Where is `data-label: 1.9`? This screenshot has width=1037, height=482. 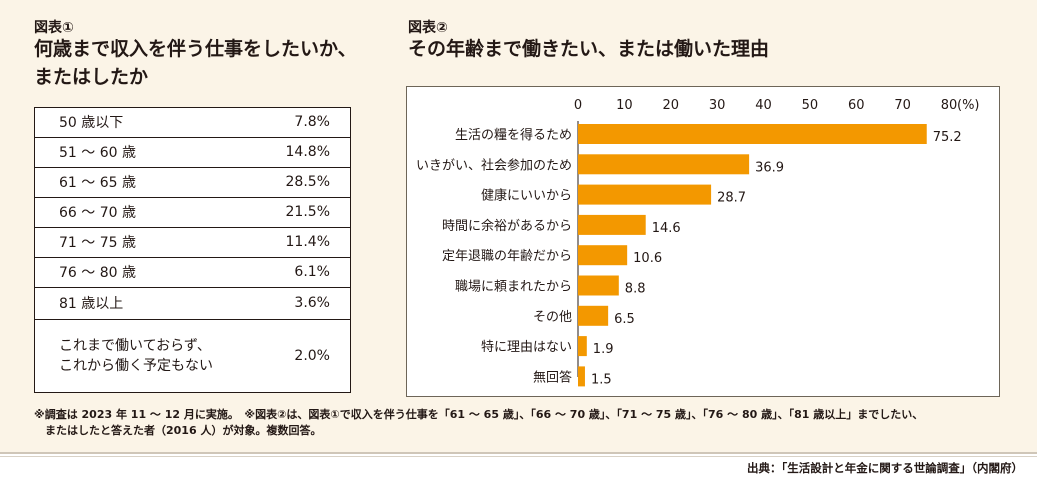
data-label: 1.9 is located at coordinates (603, 349).